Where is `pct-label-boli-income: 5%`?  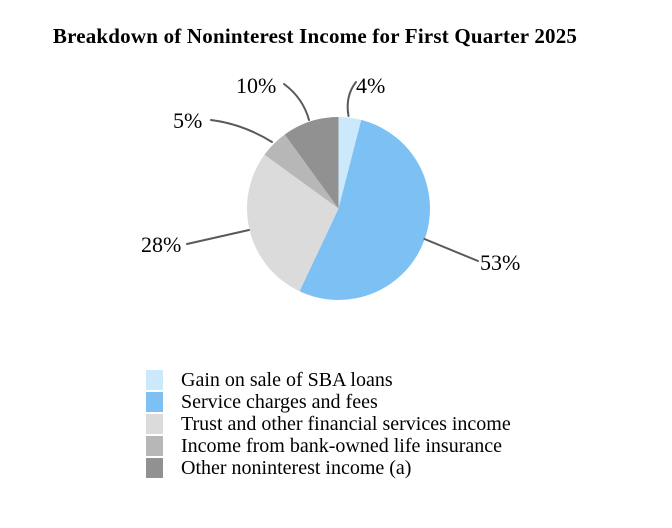 pct-label-boli-income: 5% is located at coordinates (188, 120).